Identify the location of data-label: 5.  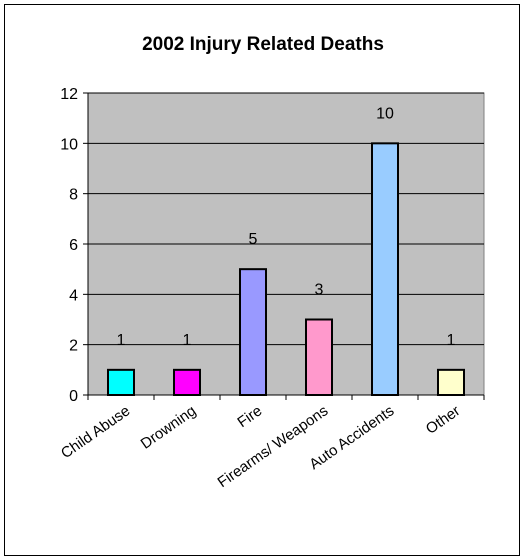
(253, 239).